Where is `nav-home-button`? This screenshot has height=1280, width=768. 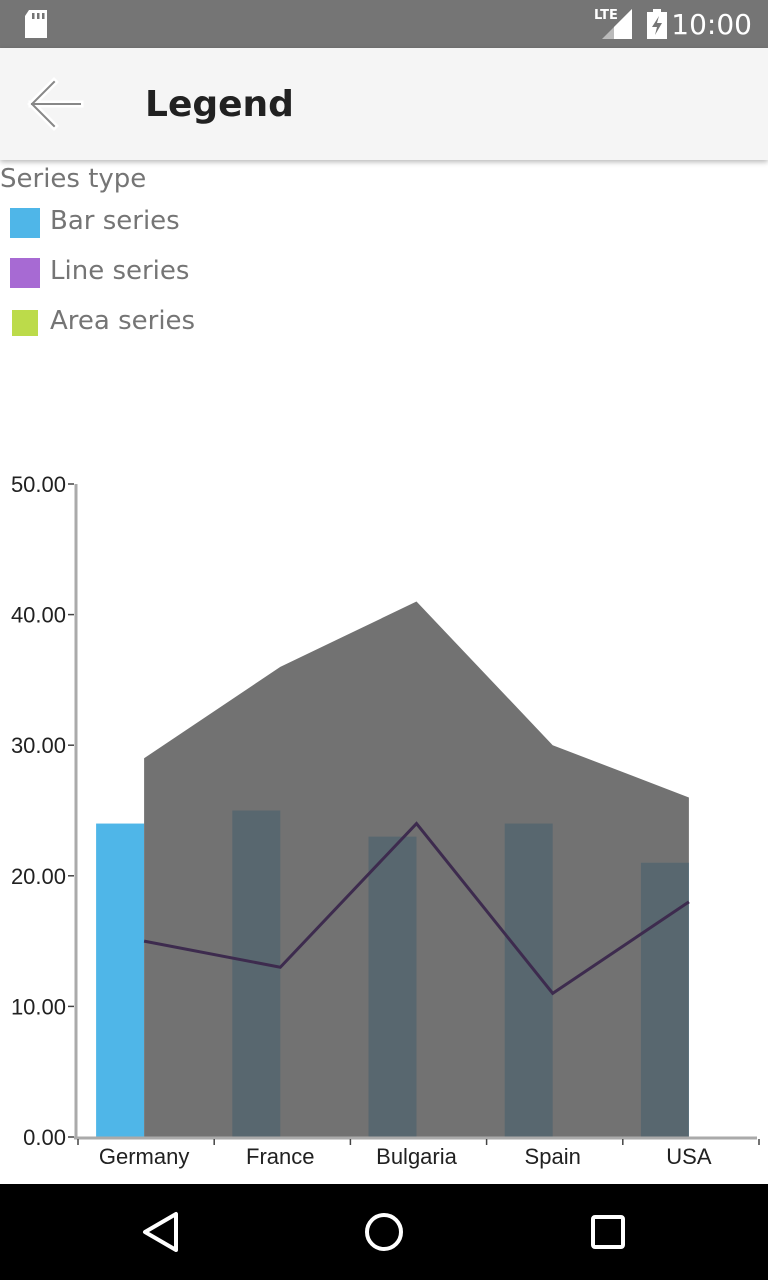 nav-home-button is located at coordinates (384, 1232).